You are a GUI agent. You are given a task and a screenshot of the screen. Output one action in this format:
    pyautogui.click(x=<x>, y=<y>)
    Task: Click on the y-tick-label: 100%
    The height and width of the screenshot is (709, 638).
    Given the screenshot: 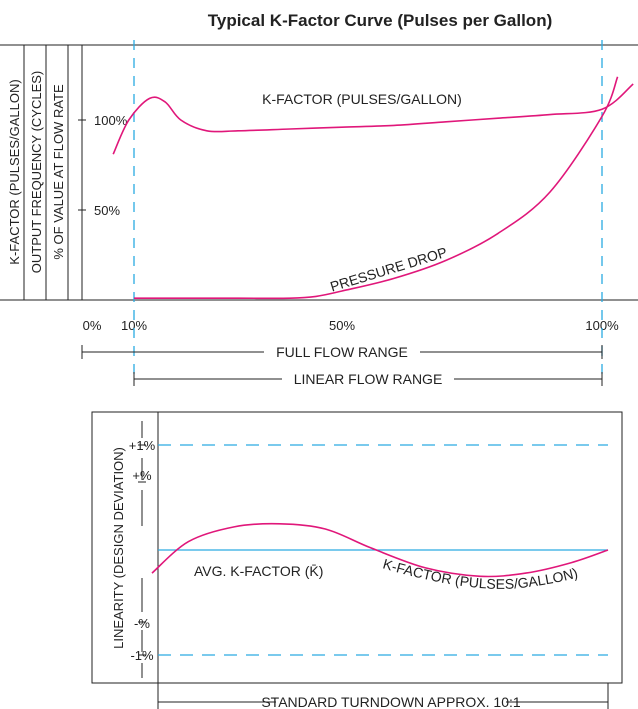 What is the action you would take?
    pyautogui.click(x=111, y=120)
    